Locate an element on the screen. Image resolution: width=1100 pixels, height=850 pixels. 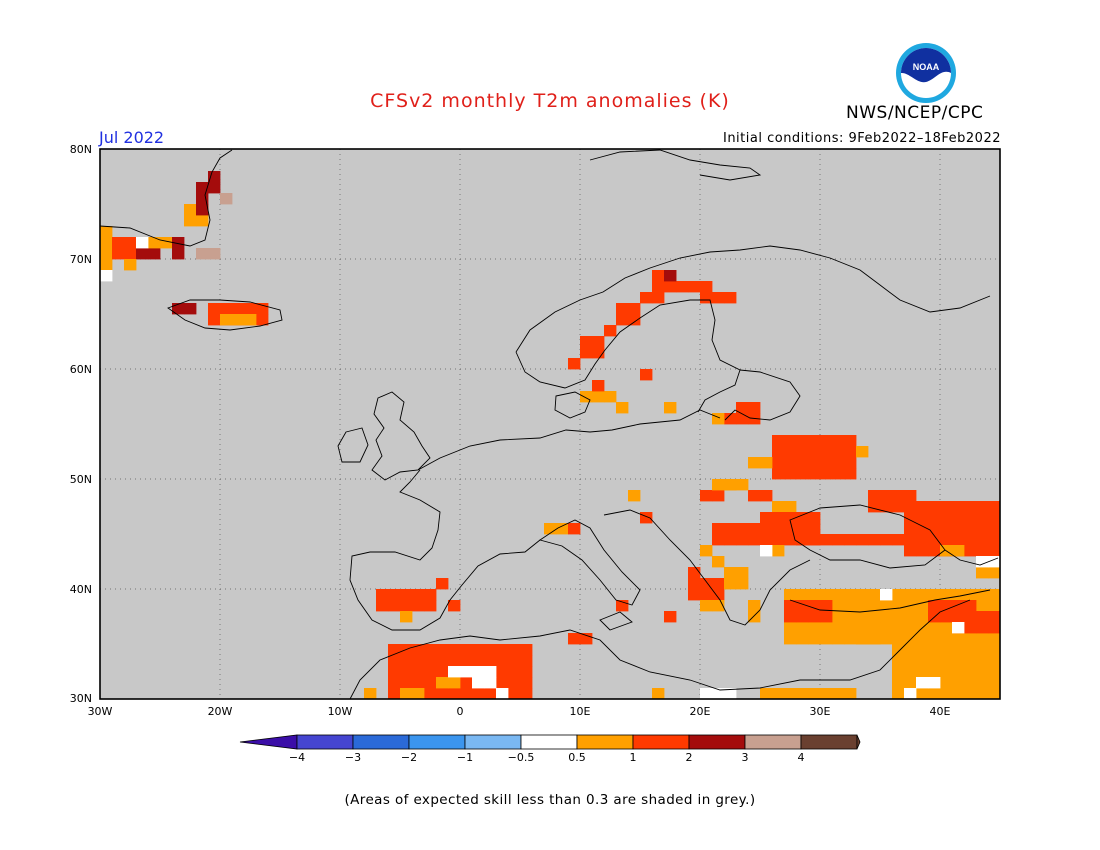
lat-label-80n: 80N is located at coordinates (80, 149).